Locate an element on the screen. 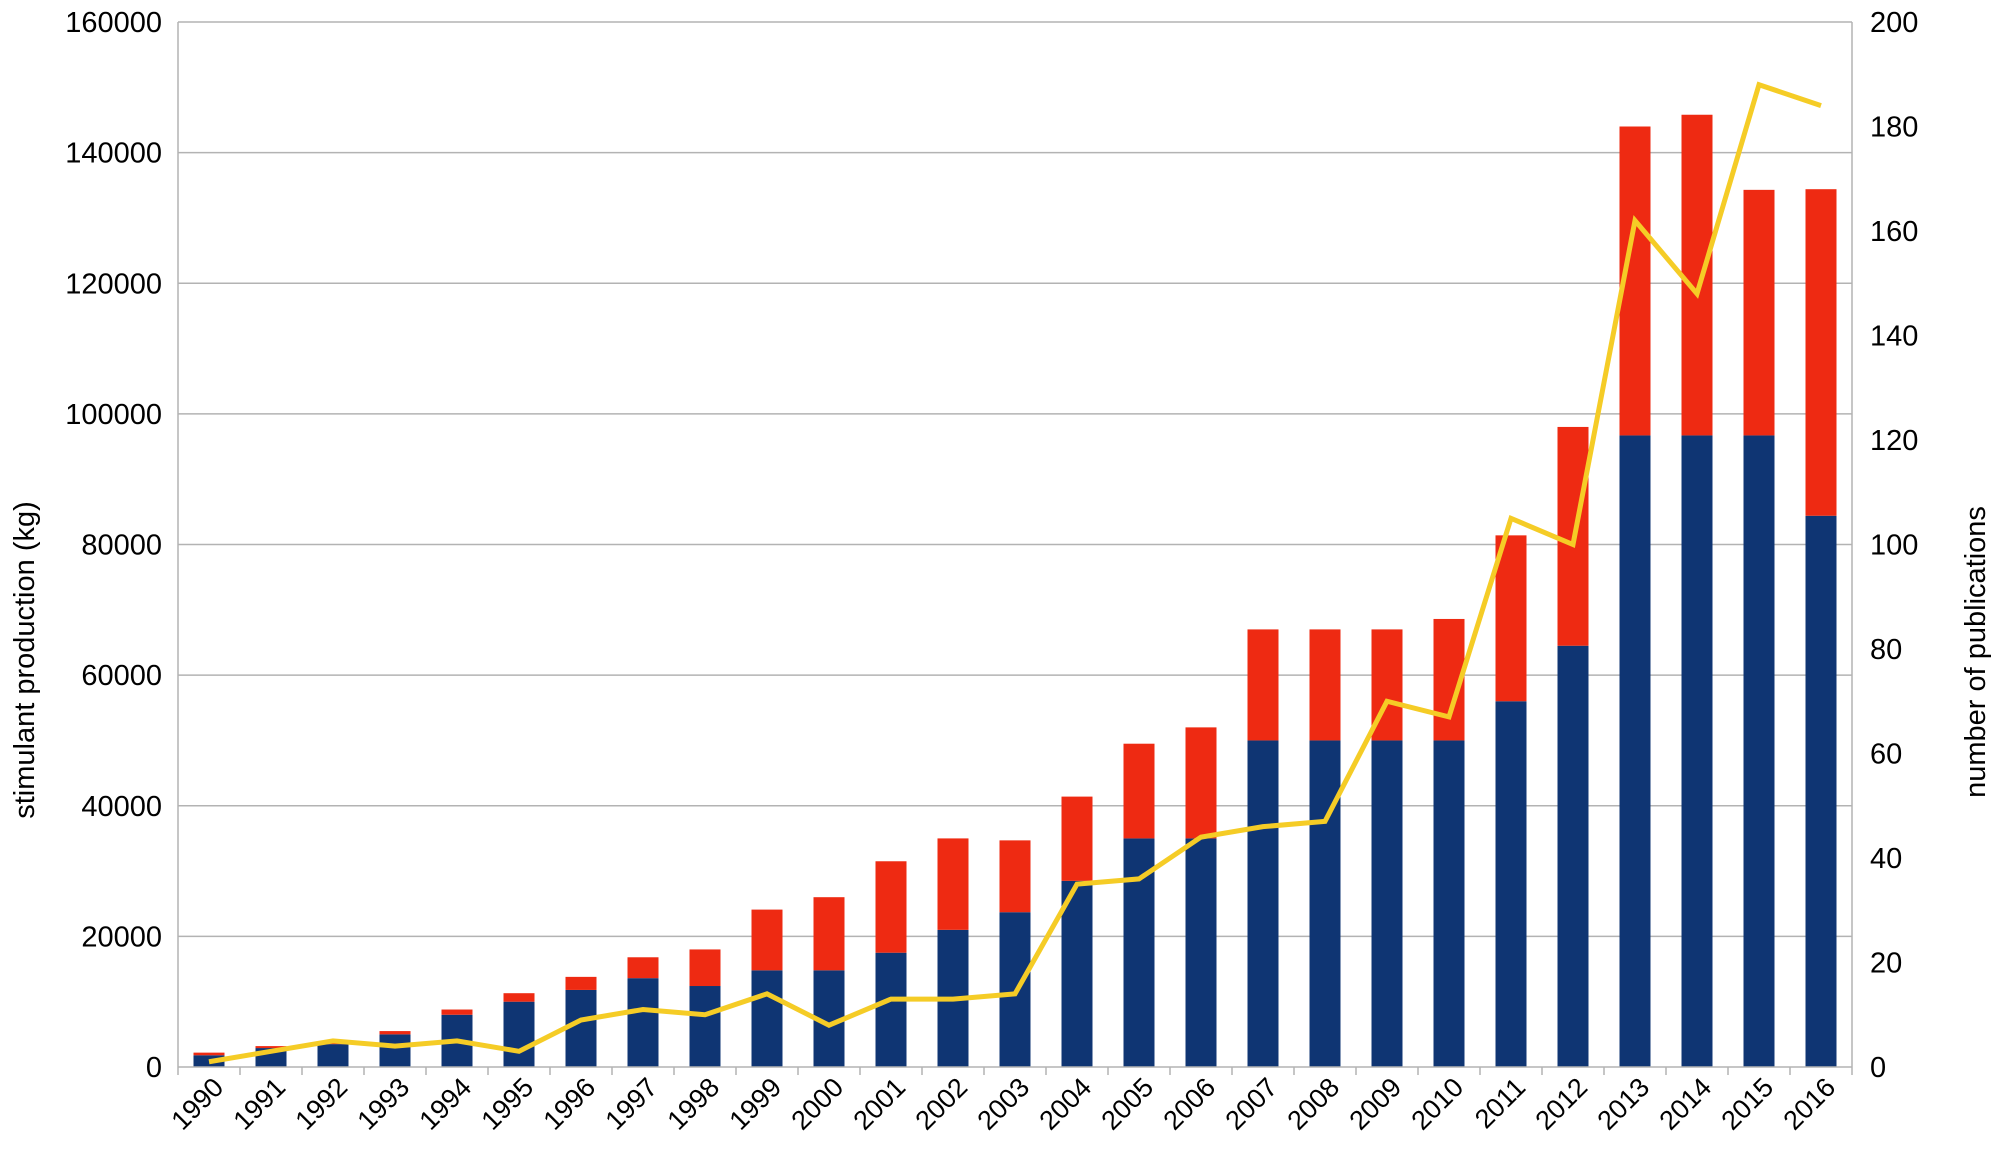 Image resolution: width=2000 pixels, height=1163 pixels. x-axis-tick-label: 2016 is located at coordinates (1810, 1104).